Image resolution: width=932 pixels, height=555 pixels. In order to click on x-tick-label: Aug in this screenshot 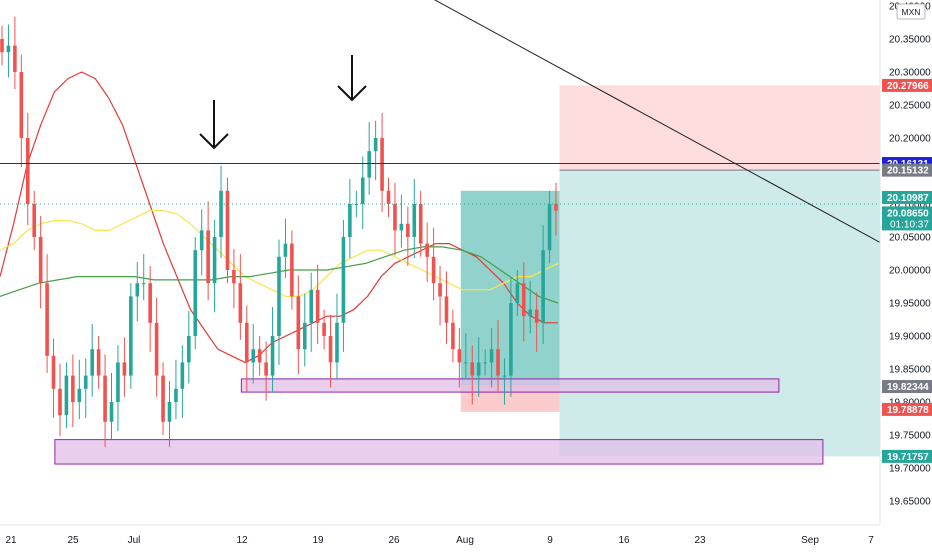, I will do `click(465, 540)`.